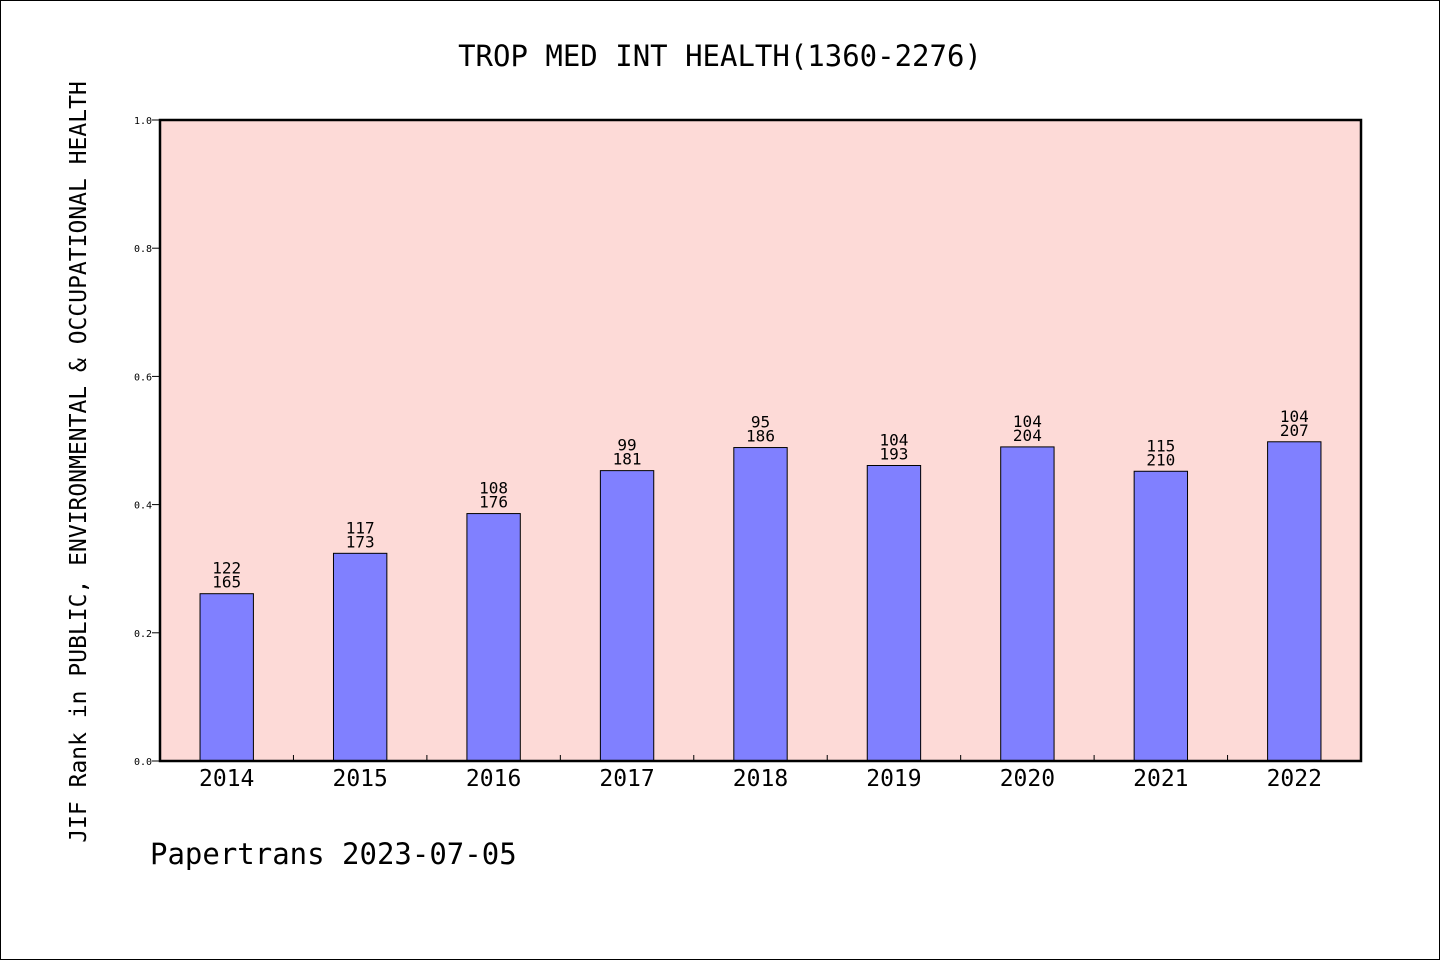 This screenshot has width=1440, height=960. I want to click on bar-total-label: 176, so click(493, 502).